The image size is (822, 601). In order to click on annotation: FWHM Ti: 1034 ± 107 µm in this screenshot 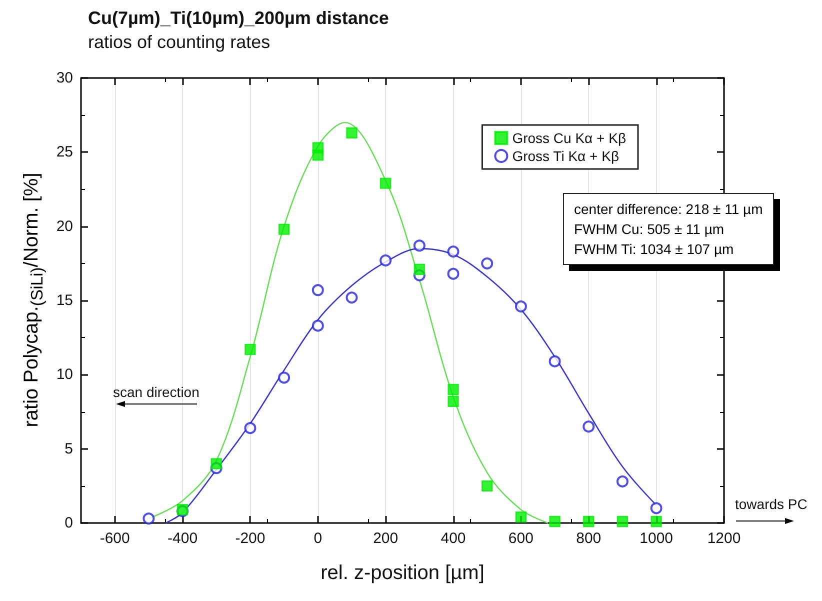, I will do `click(654, 249)`.